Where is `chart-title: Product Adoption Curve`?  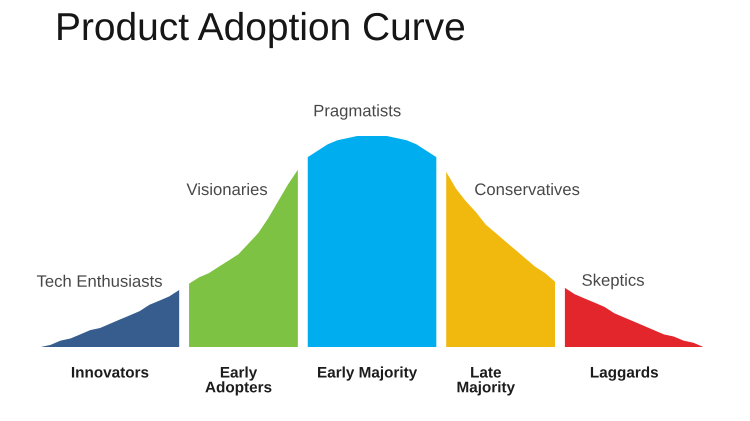 chart-title: Product Adoption Curve is located at coordinates (261, 30).